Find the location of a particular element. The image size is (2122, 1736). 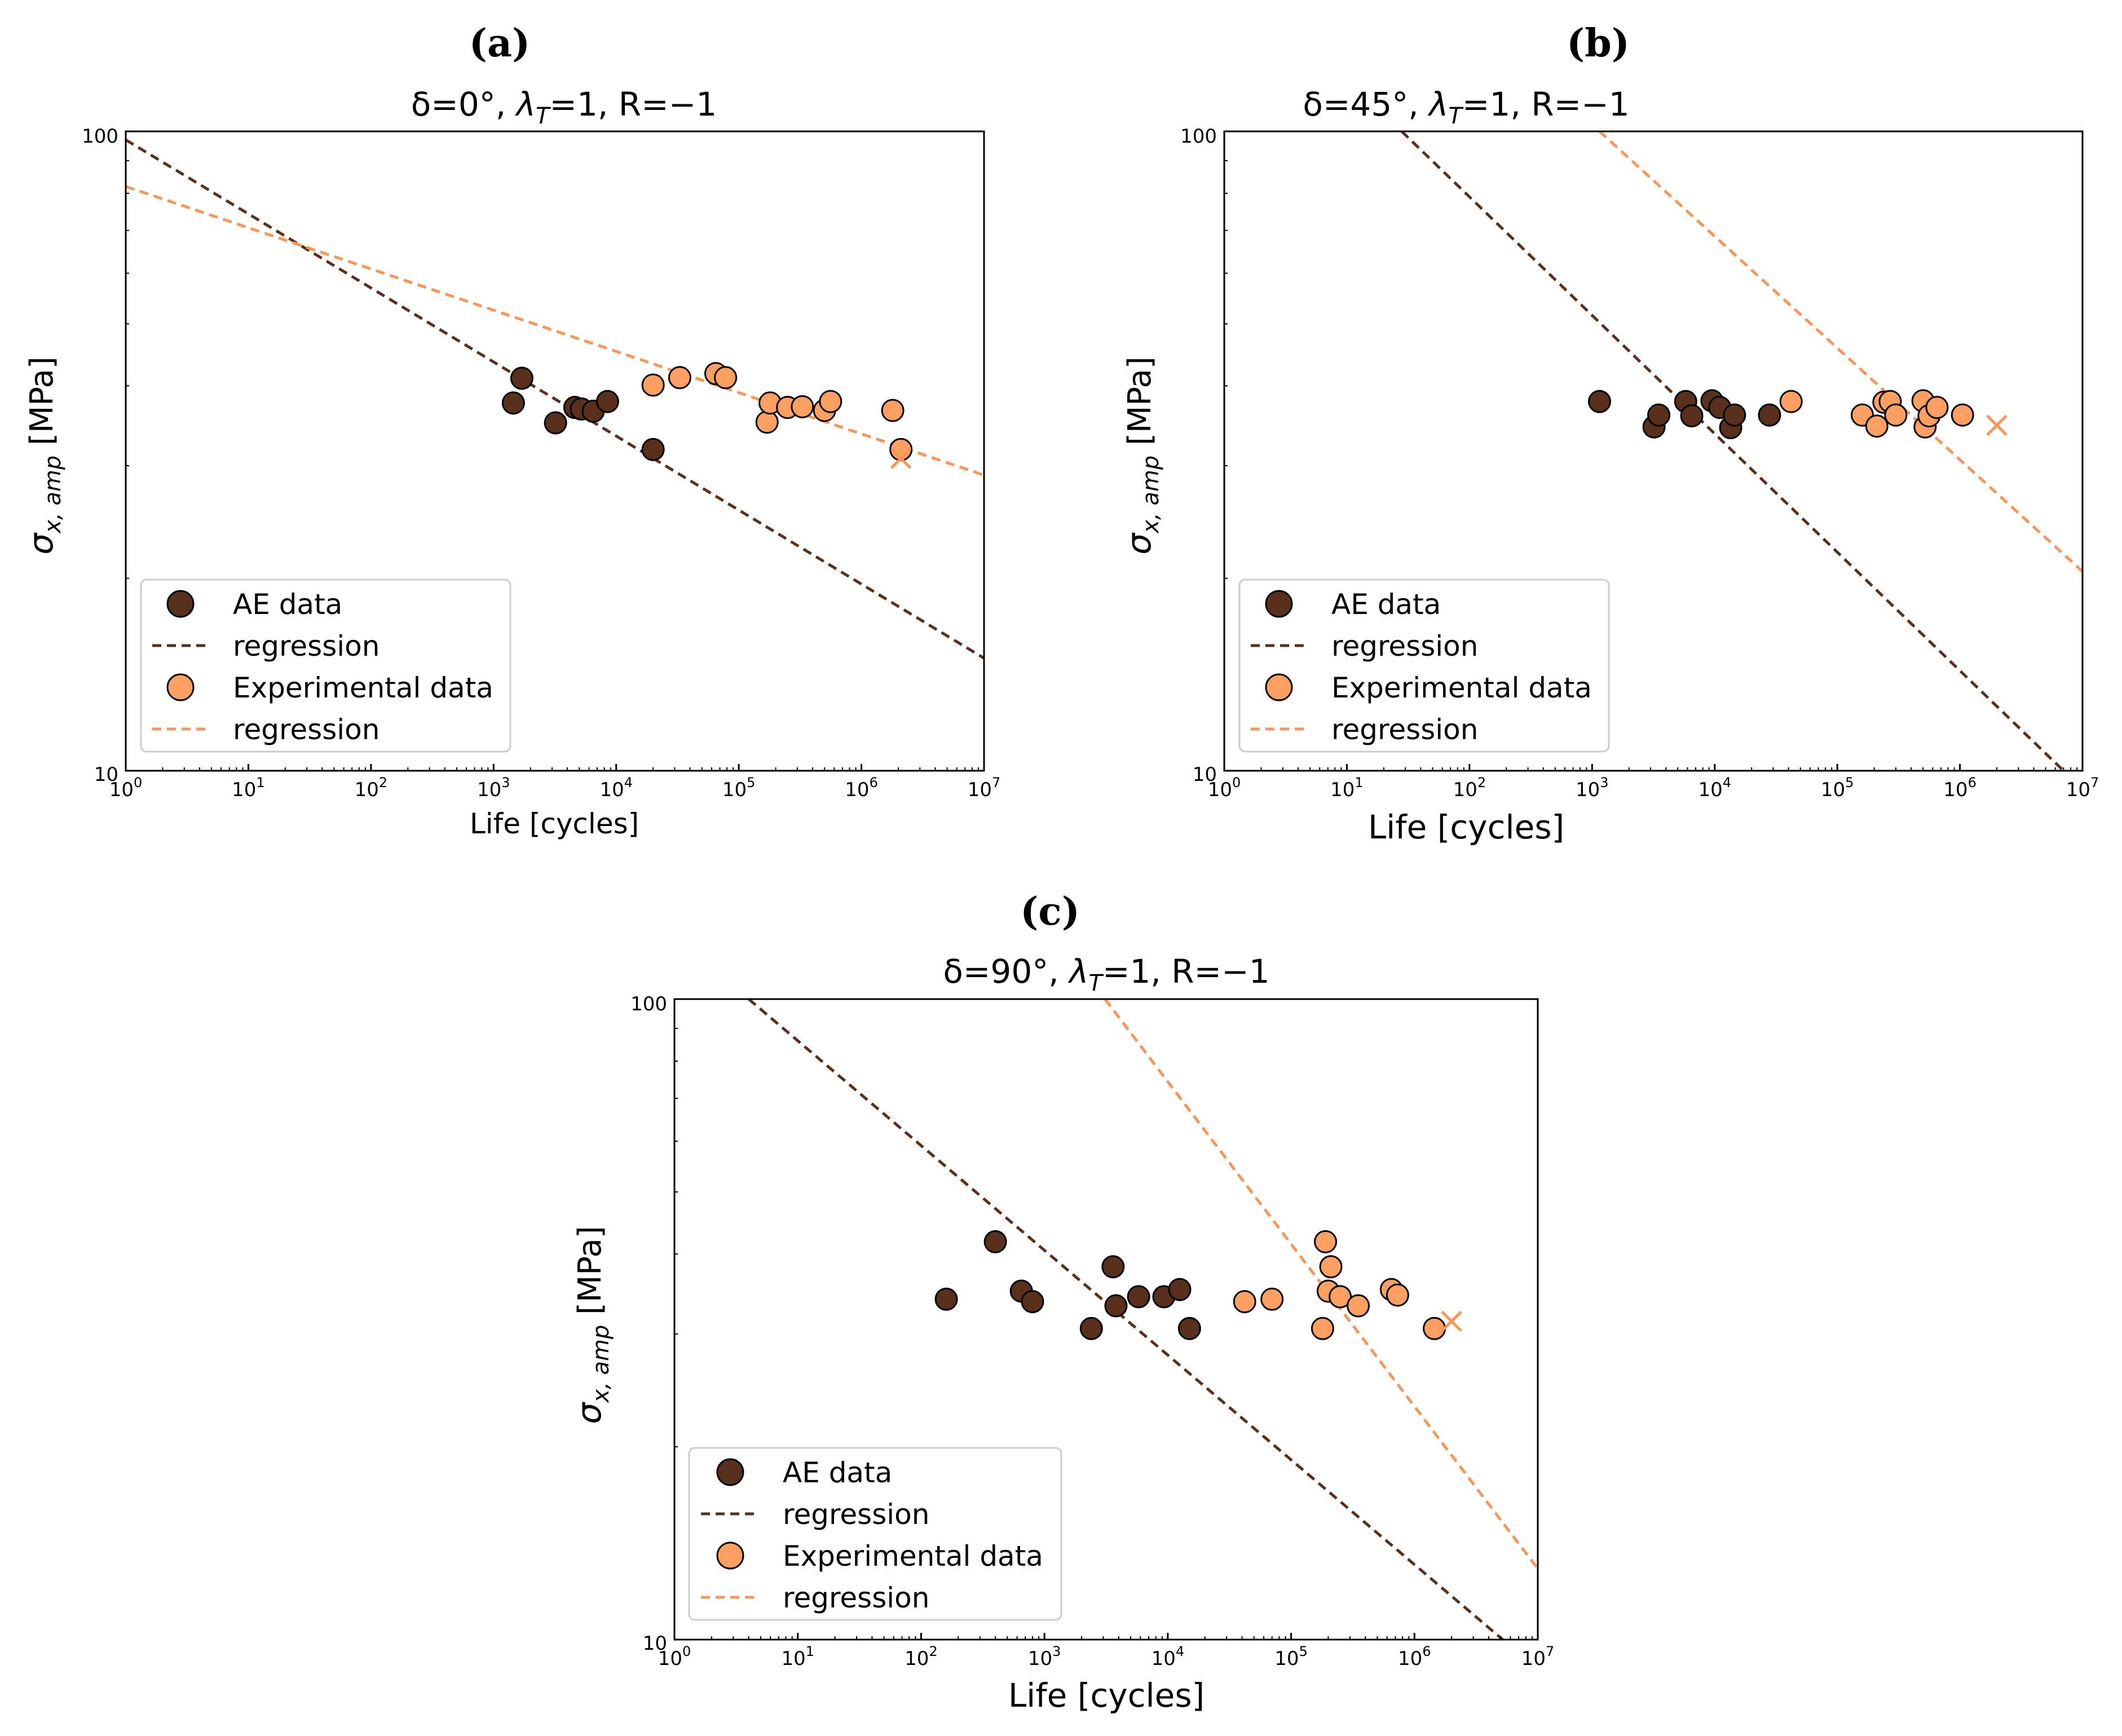

x-tick-label-a: 10⁷ is located at coordinates (984, 788).